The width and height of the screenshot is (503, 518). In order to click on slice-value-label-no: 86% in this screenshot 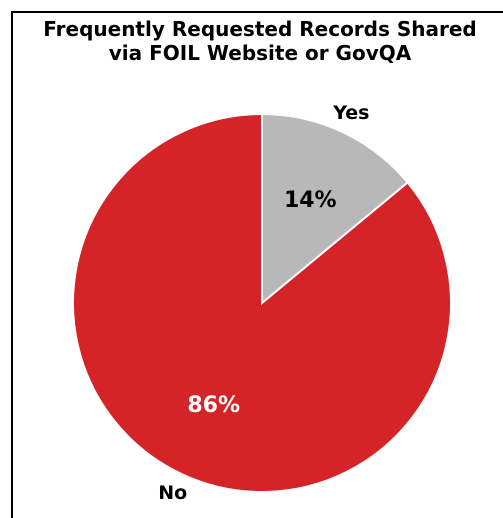, I will do `click(213, 405)`.